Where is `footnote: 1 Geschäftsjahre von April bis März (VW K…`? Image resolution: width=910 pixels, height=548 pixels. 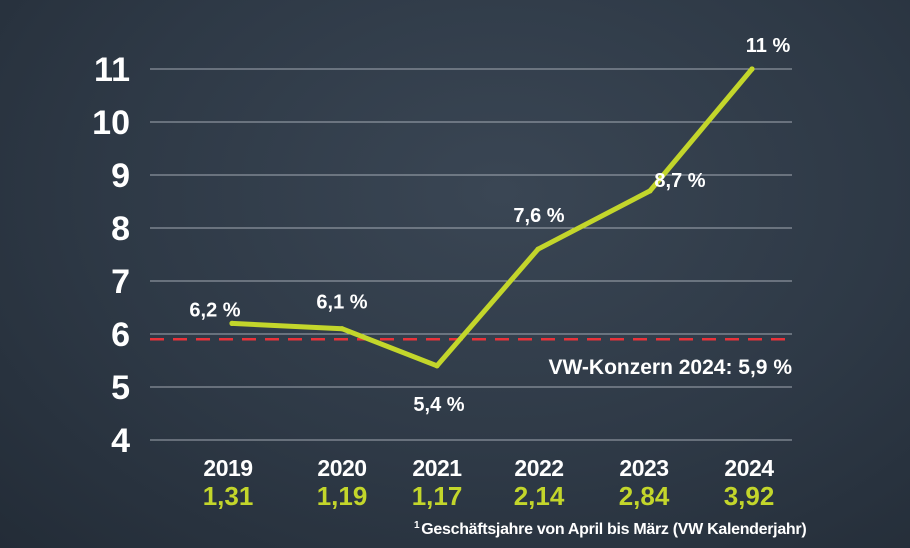 footnote: 1 Geschäftsjahre von April bis März (VW K… is located at coordinates (610, 529).